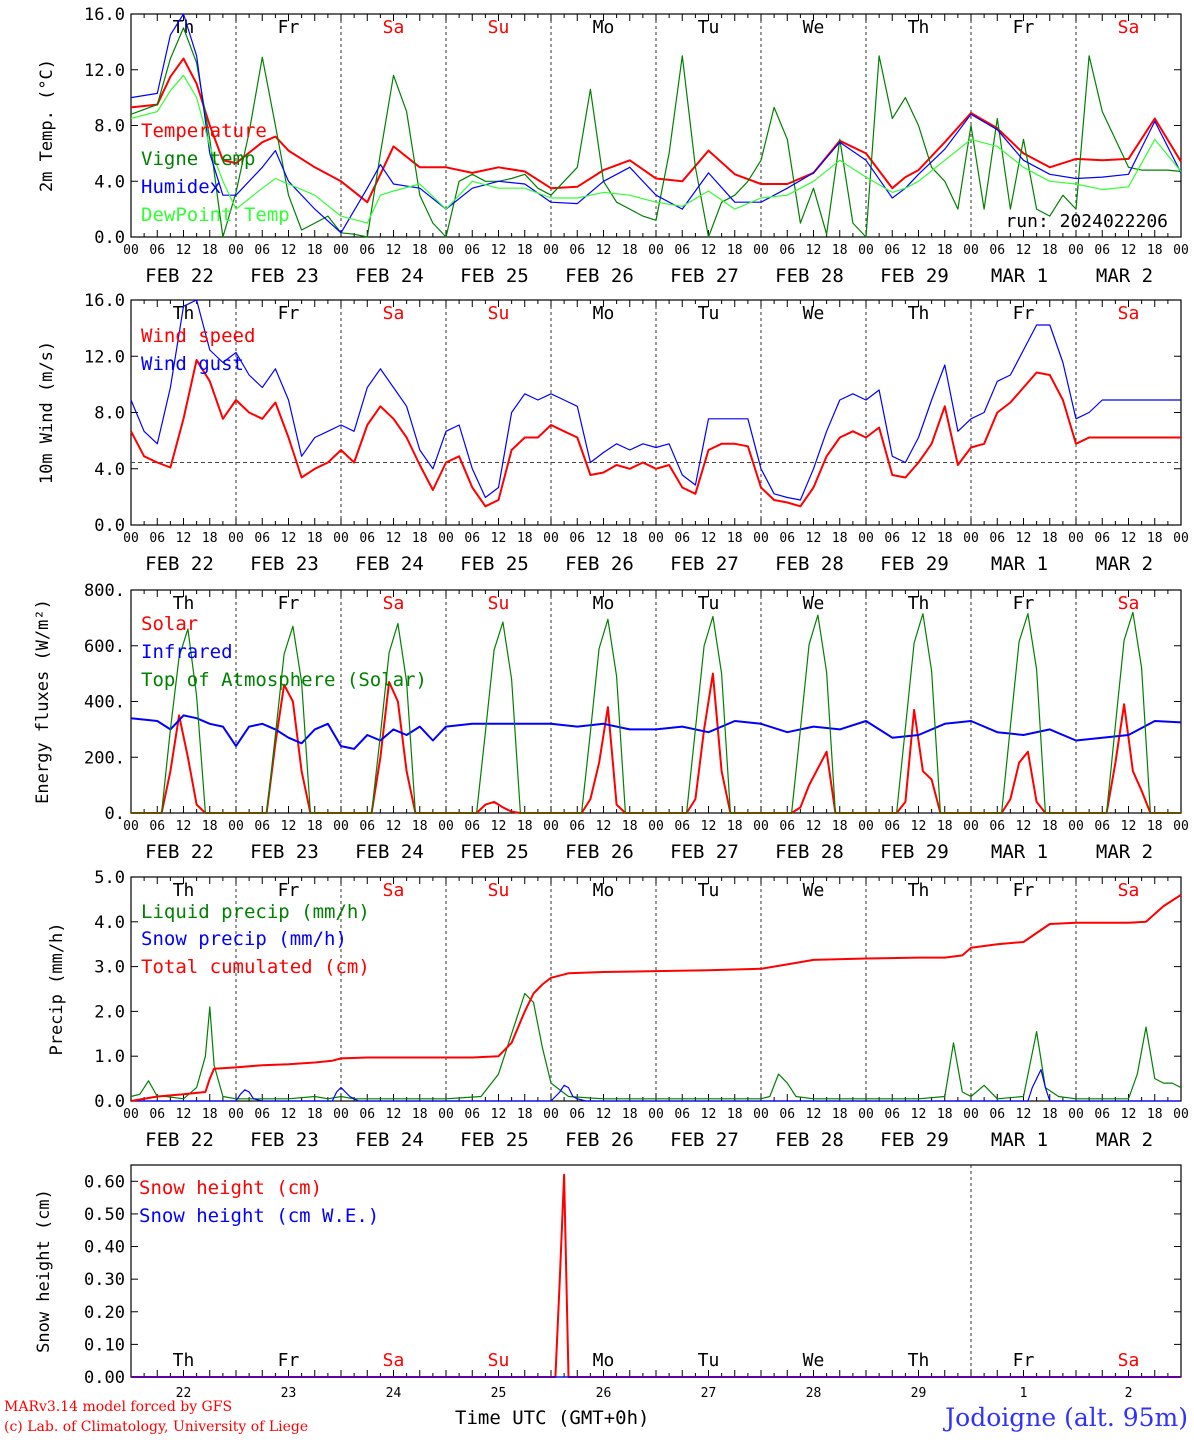 The image size is (1194, 1444). I want to click on date-label: MAR 2, so click(1124, 1140).